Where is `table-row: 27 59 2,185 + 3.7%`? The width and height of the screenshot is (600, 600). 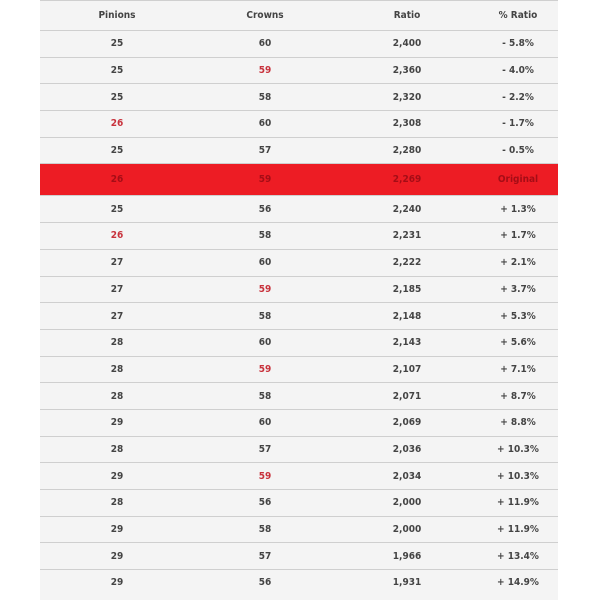
table-row: 27 59 2,185 + 3.7% is located at coordinates (299, 289).